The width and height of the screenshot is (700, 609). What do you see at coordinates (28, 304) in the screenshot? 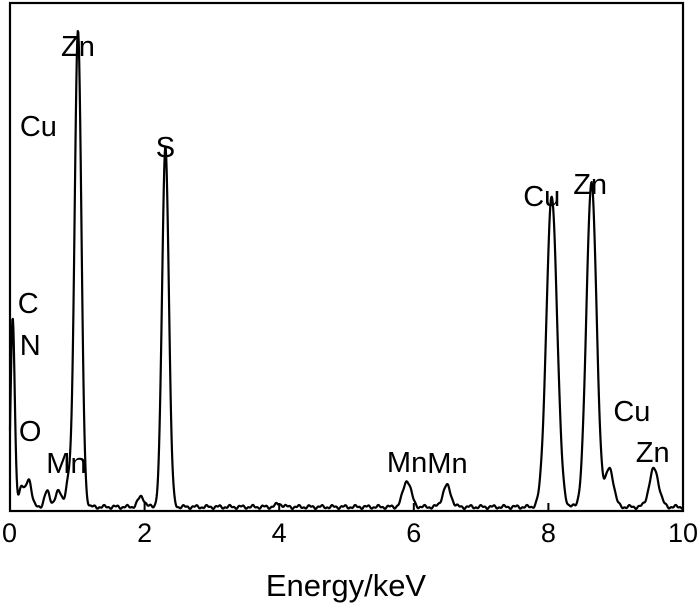
I see `peak-label-c: C` at bounding box center [28, 304].